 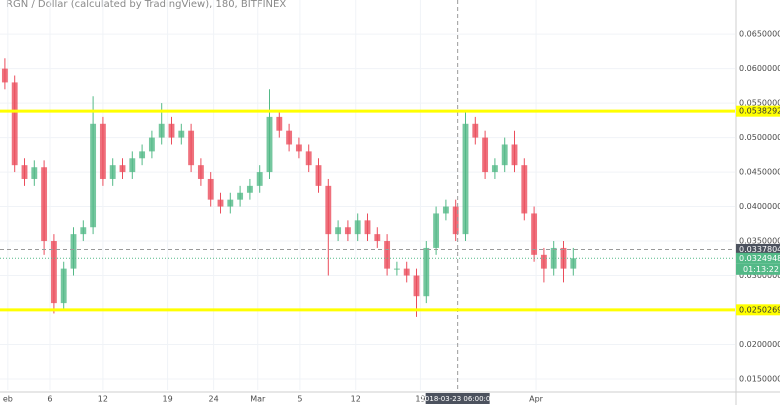 I want to click on x-tick-label: 24, so click(x=214, y=399).